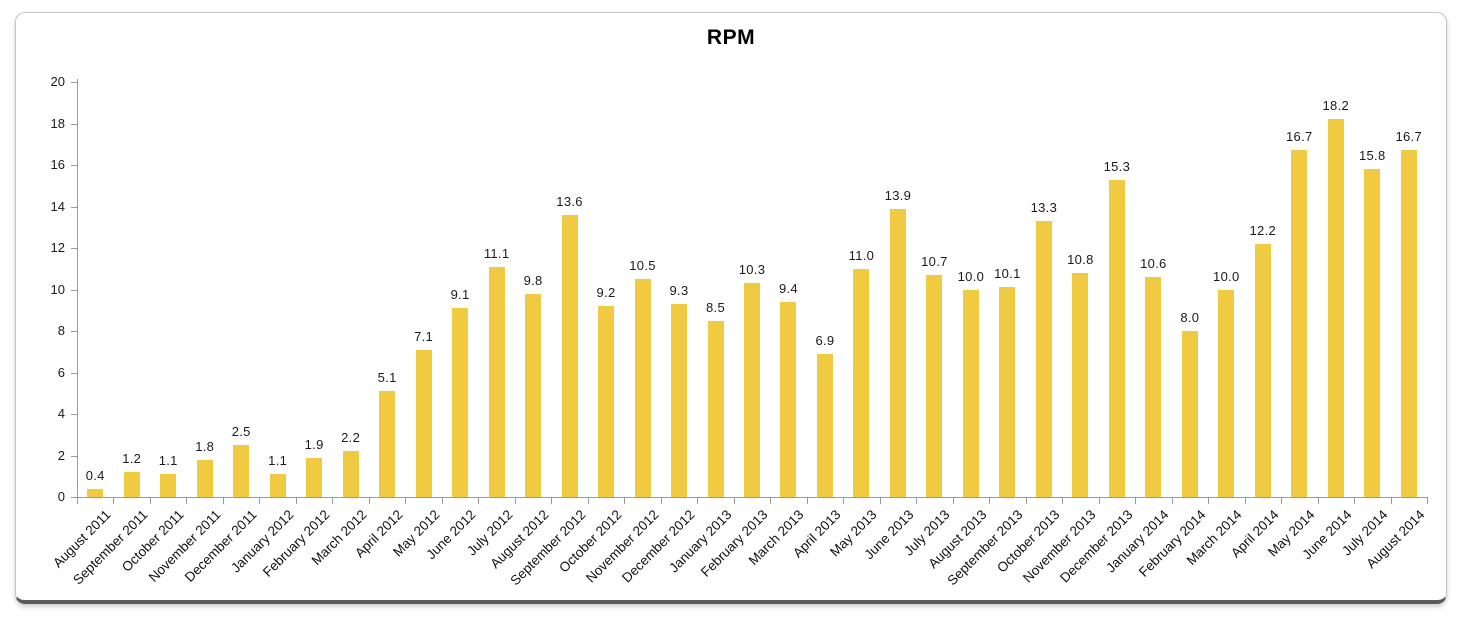  I want to click on bar-value-label: 10.6, so click(1153, 264).